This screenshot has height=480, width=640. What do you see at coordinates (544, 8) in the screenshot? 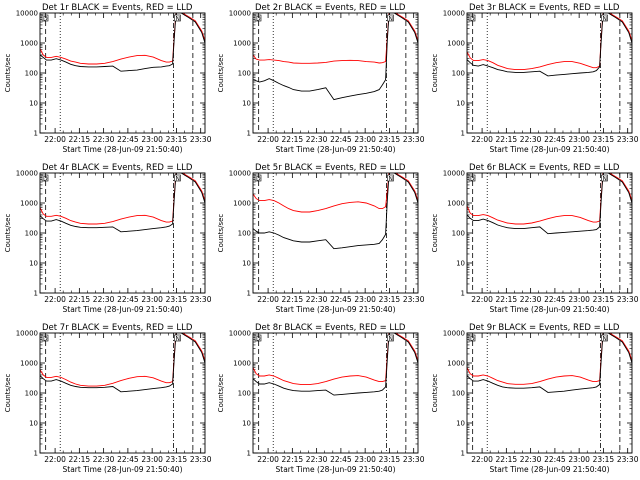
I see `panel-title: Det 3r BLACK = Events, RED = LLD` at bounding box center [544, 8].